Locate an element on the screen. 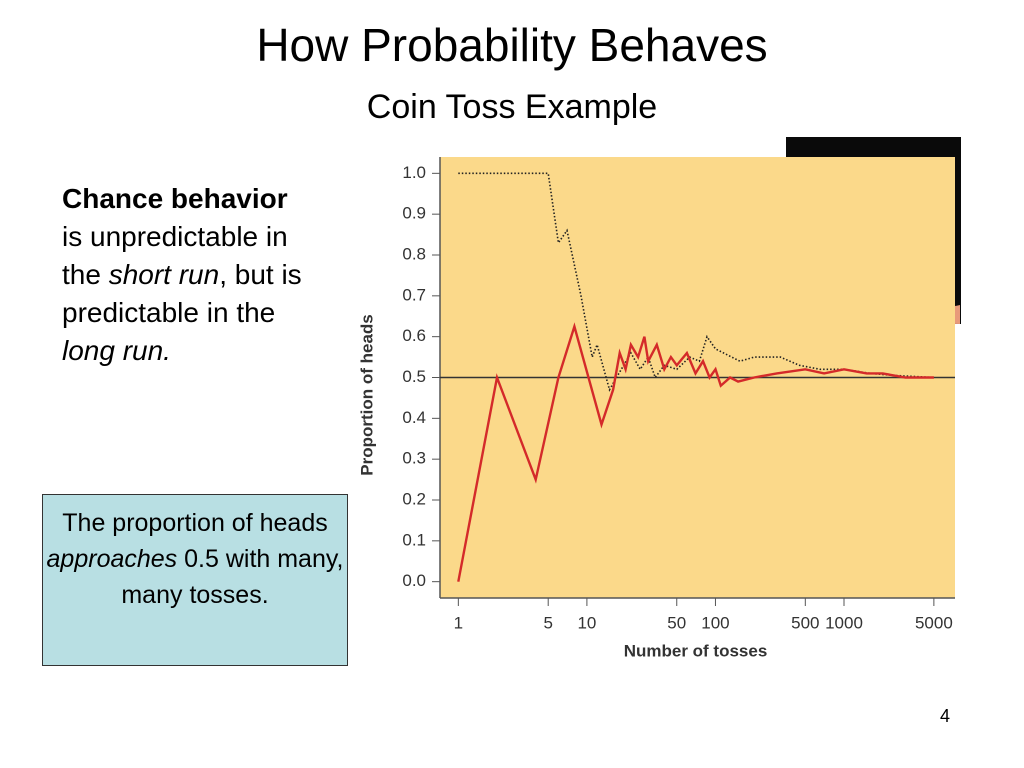 The height and width of the screenshot is (768, 1024). x-tick-label: 5 is located at coordinates (547, 622).